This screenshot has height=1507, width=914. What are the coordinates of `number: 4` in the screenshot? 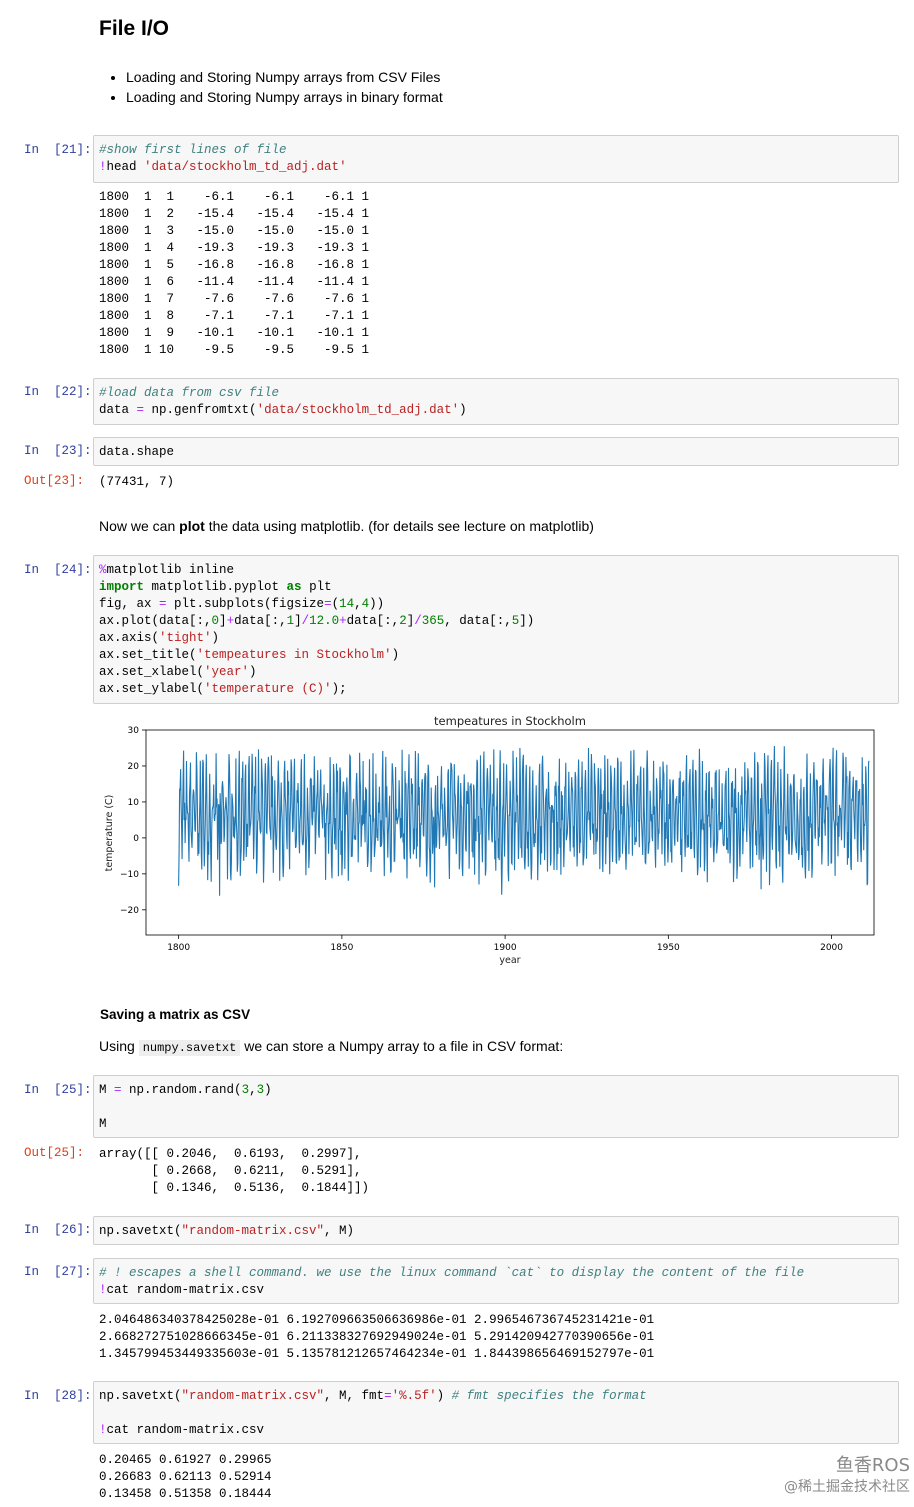 It's located at (365, 604).